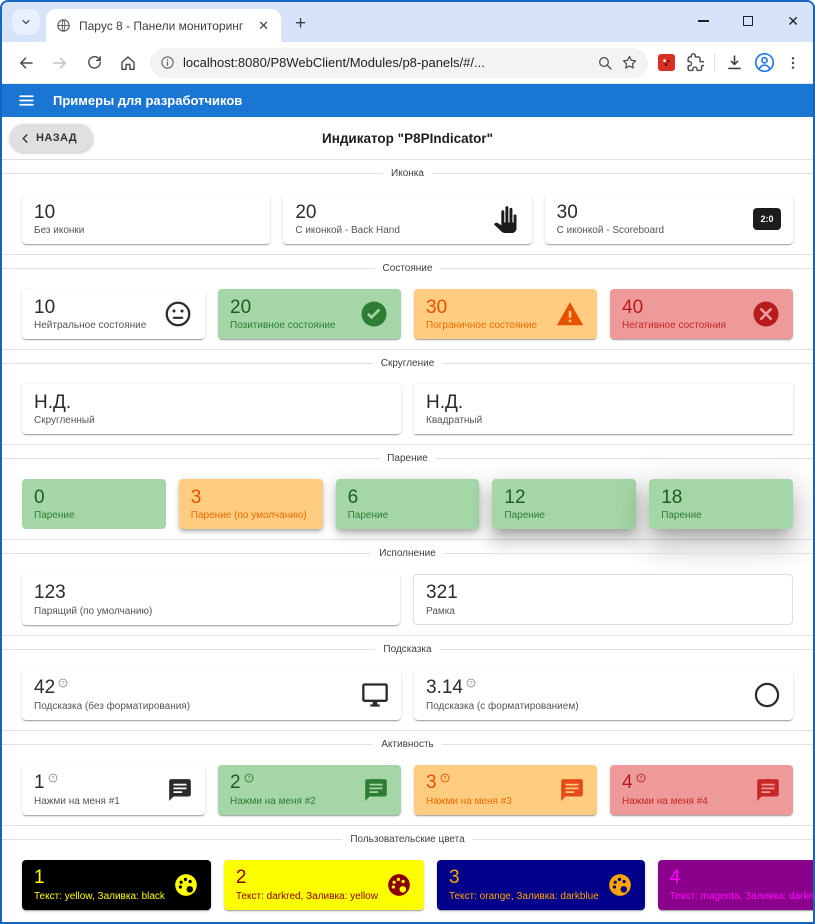  Describe the element at coordinates (263, 25) in the screenshot. I see `tab-close-icon: ✕` at that location.